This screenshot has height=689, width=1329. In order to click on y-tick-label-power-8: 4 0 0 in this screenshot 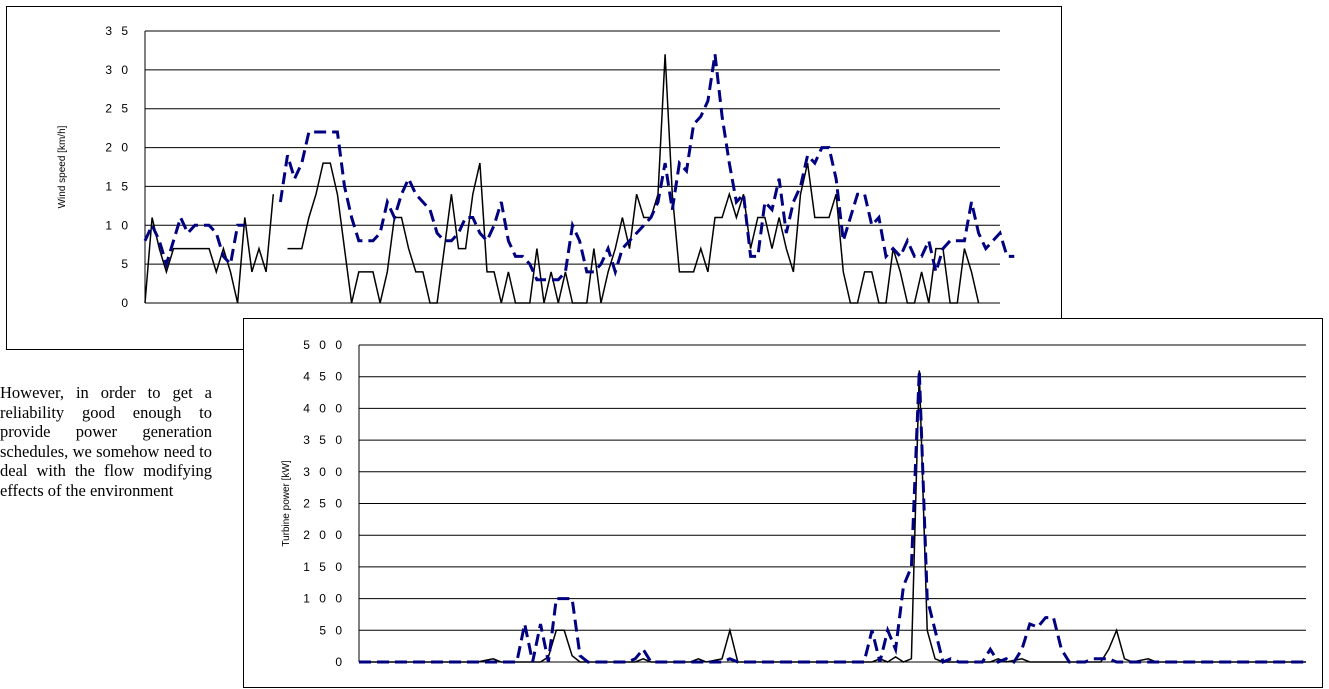, I will do `click(324, 408)`.